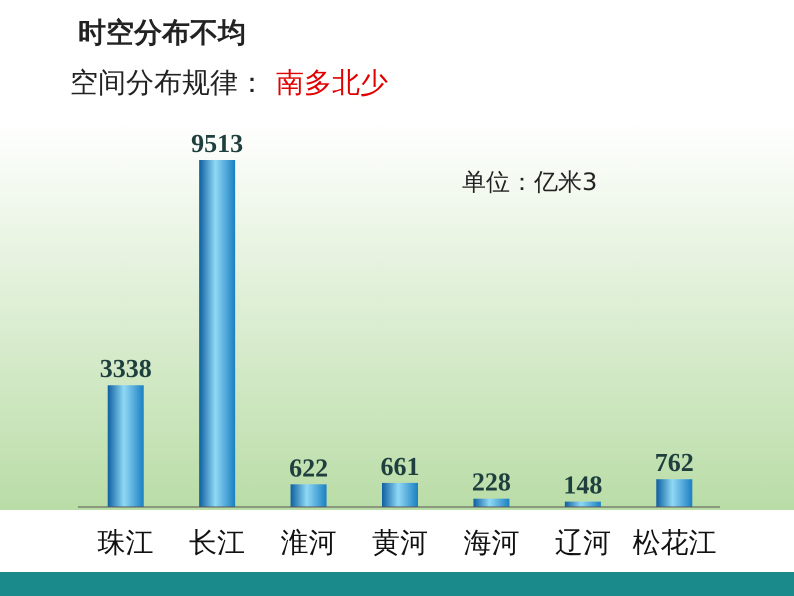 This screenshot has width=794, height=596. What do you see at coordinates (308, 467) in the screenshot?
I see `data-label: 622` at bounding box center [308, 467].